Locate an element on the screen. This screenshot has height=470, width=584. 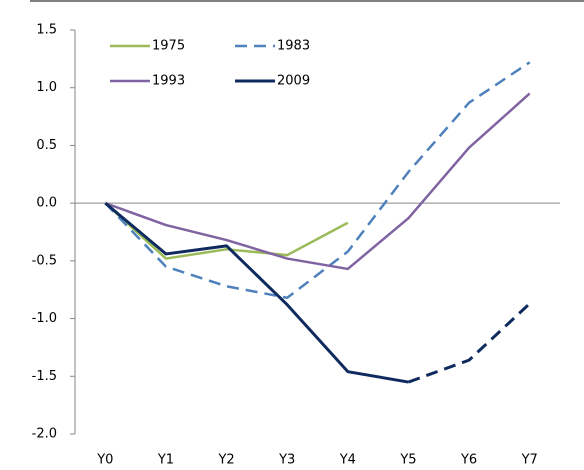
x-tick-label: Y6 is located at coordinates (468, 460).